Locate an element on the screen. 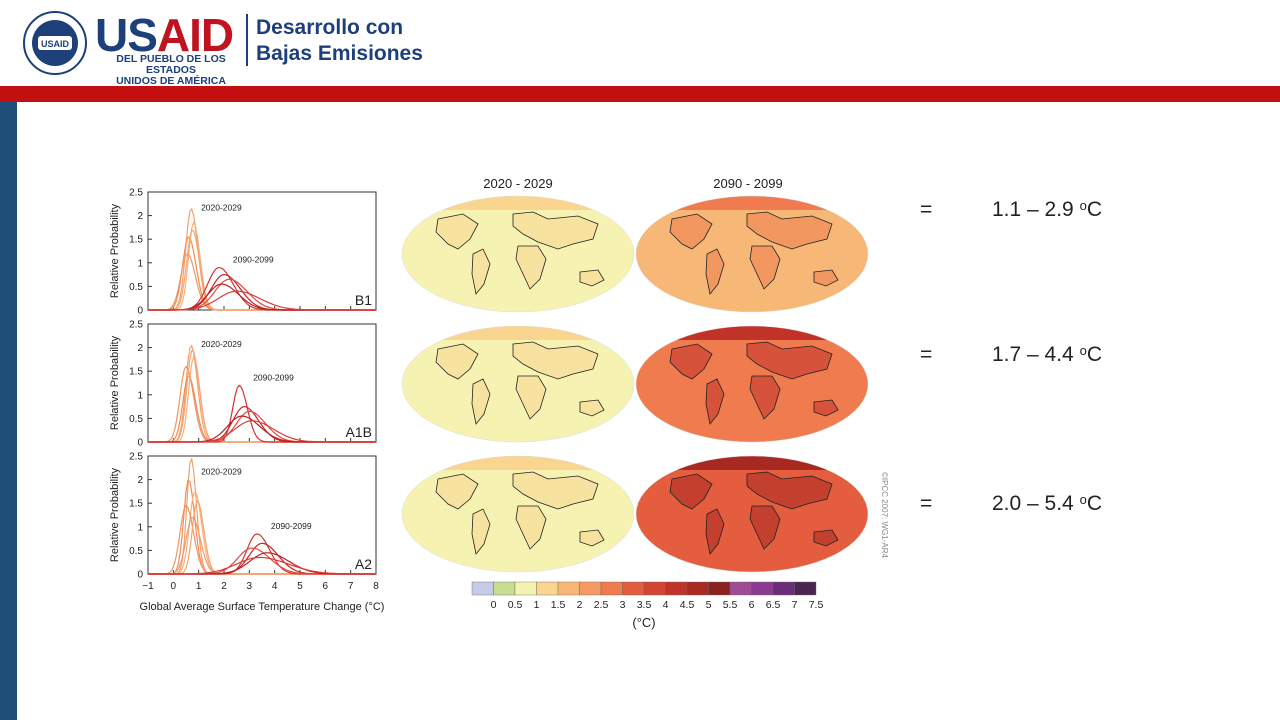 The height and width of the screenshot is (720, 1280). map-1-left is located at coordinates (518, 384).